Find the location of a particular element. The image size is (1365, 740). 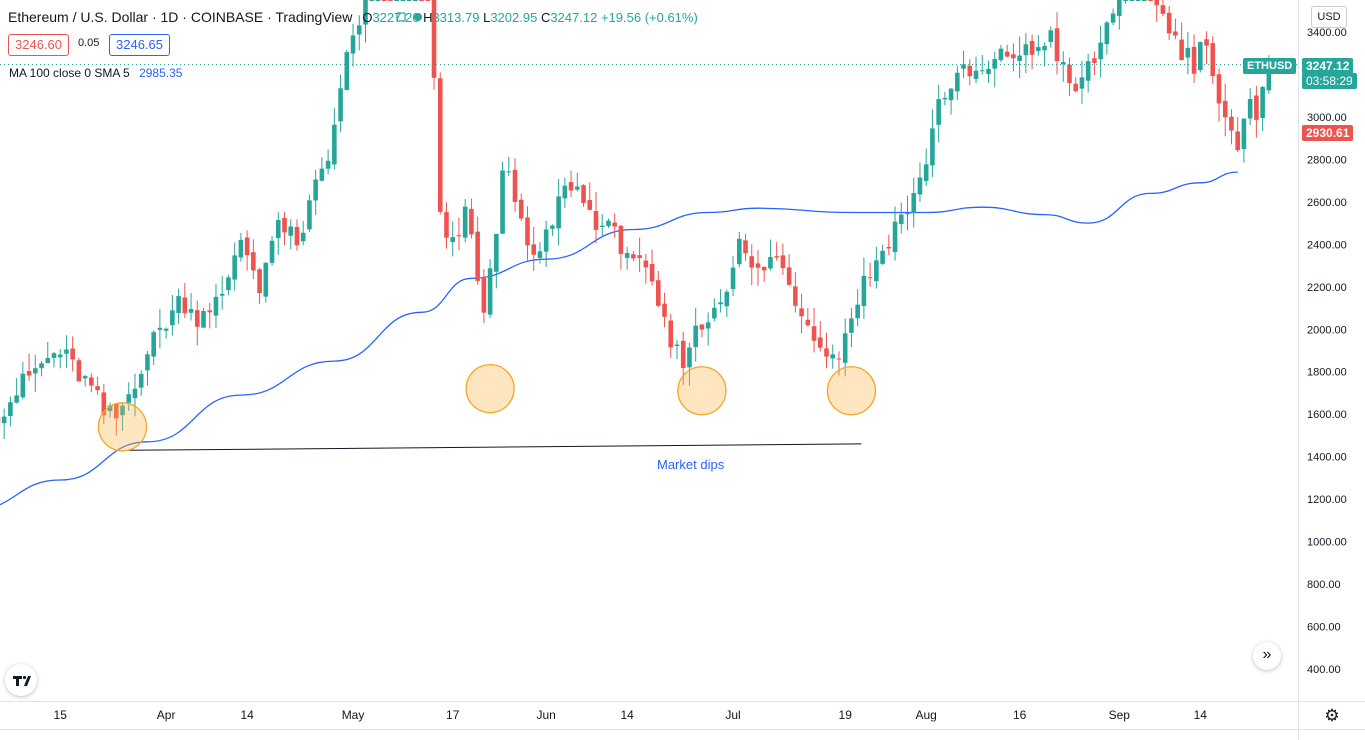

legend-status-icons is located at coordinates (416, 17).